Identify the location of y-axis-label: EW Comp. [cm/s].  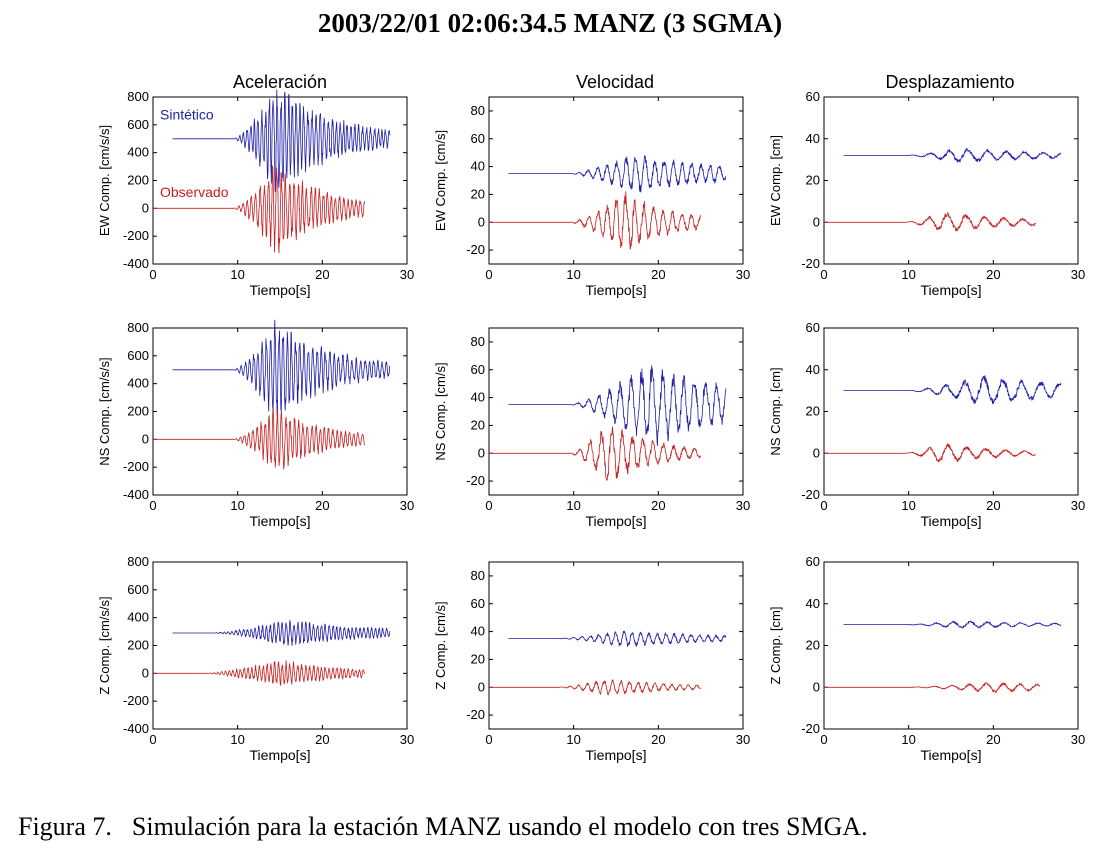
(440, 180).